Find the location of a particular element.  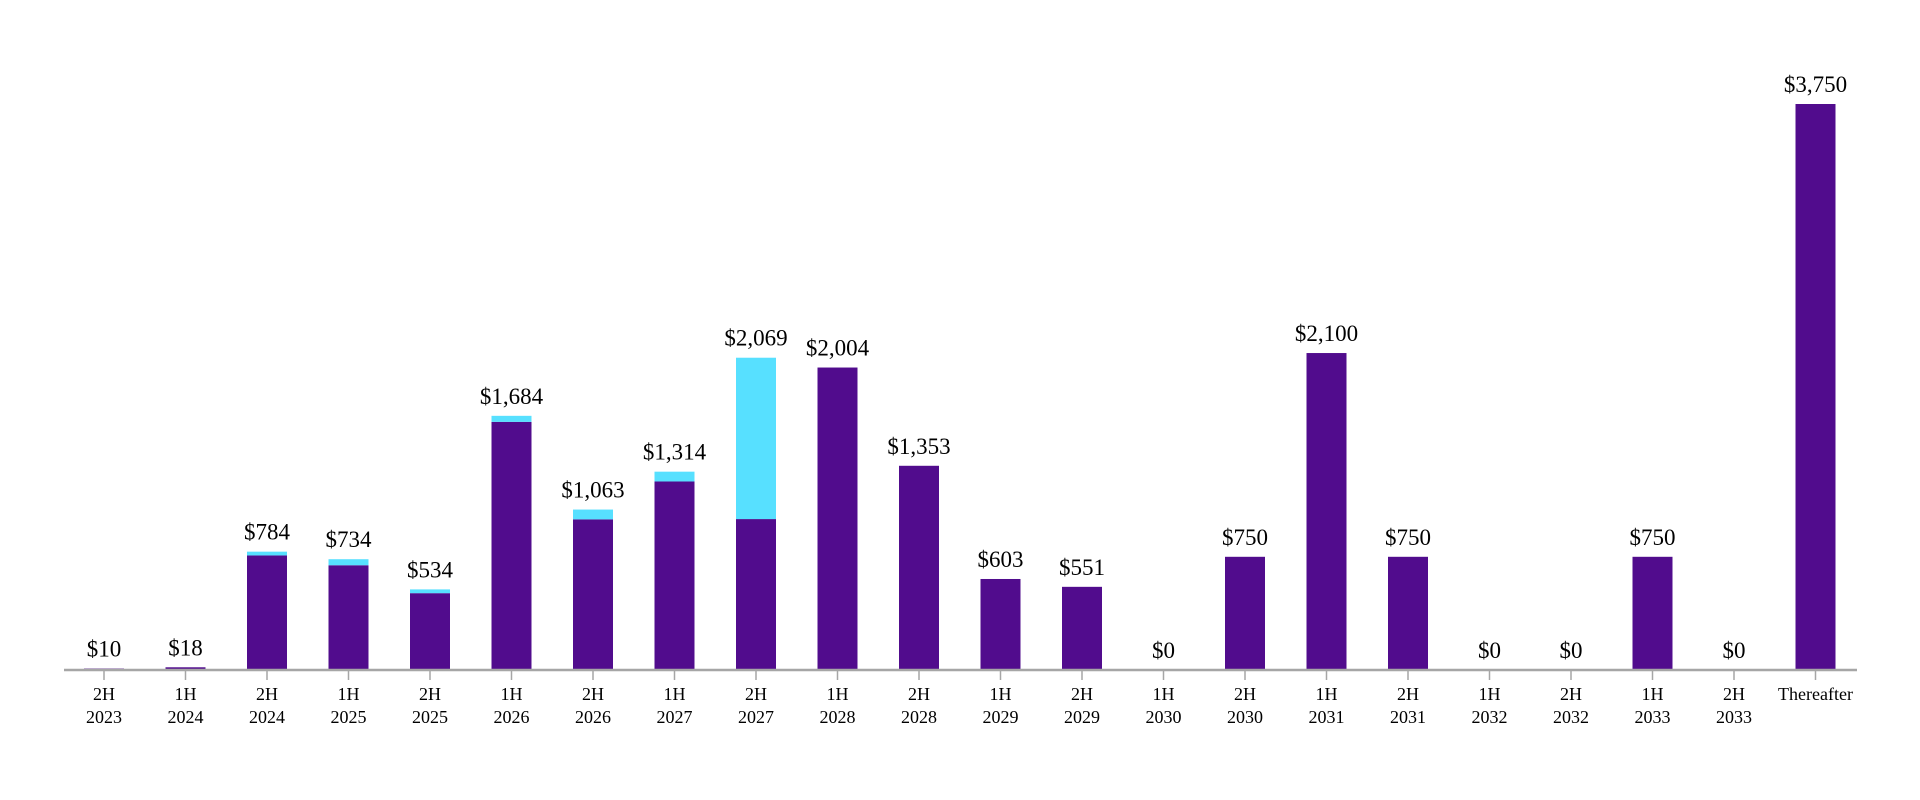

data-label: $1,063 is located at coordinates (592, 490).